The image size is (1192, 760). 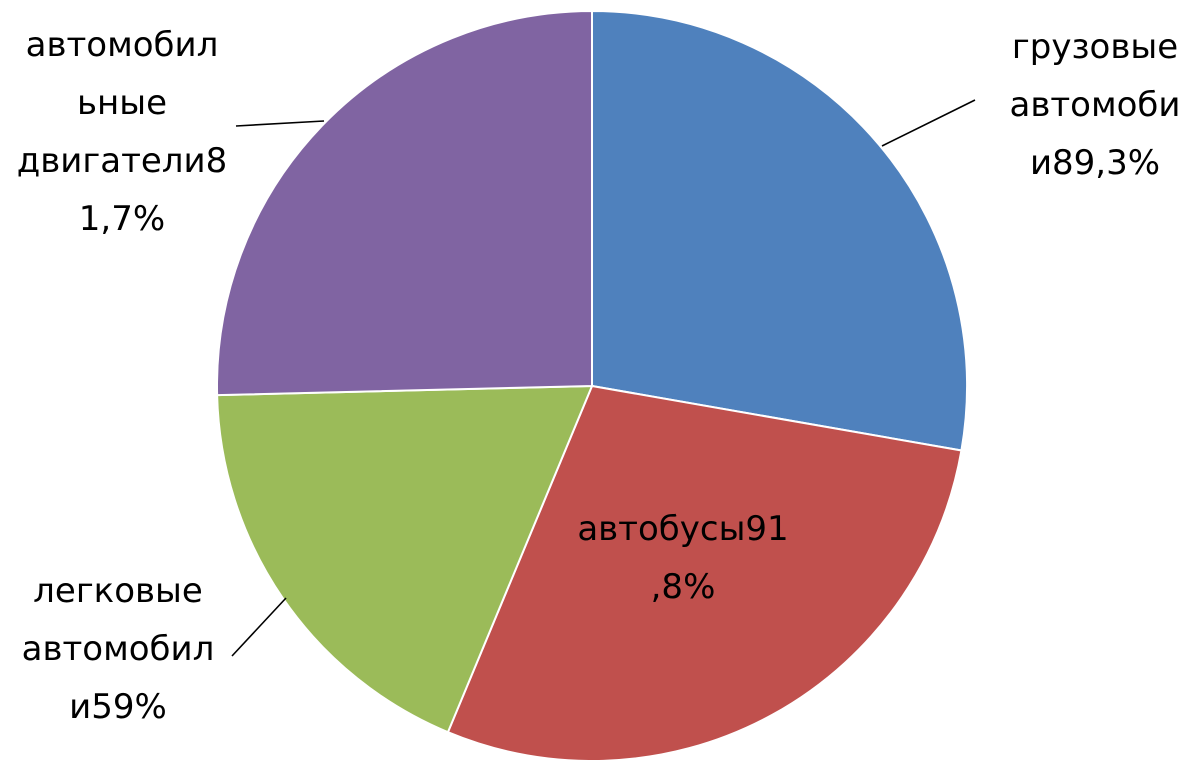 I want to click on slice-label-2-line-1: автомобил, so click(x=118, y=649).